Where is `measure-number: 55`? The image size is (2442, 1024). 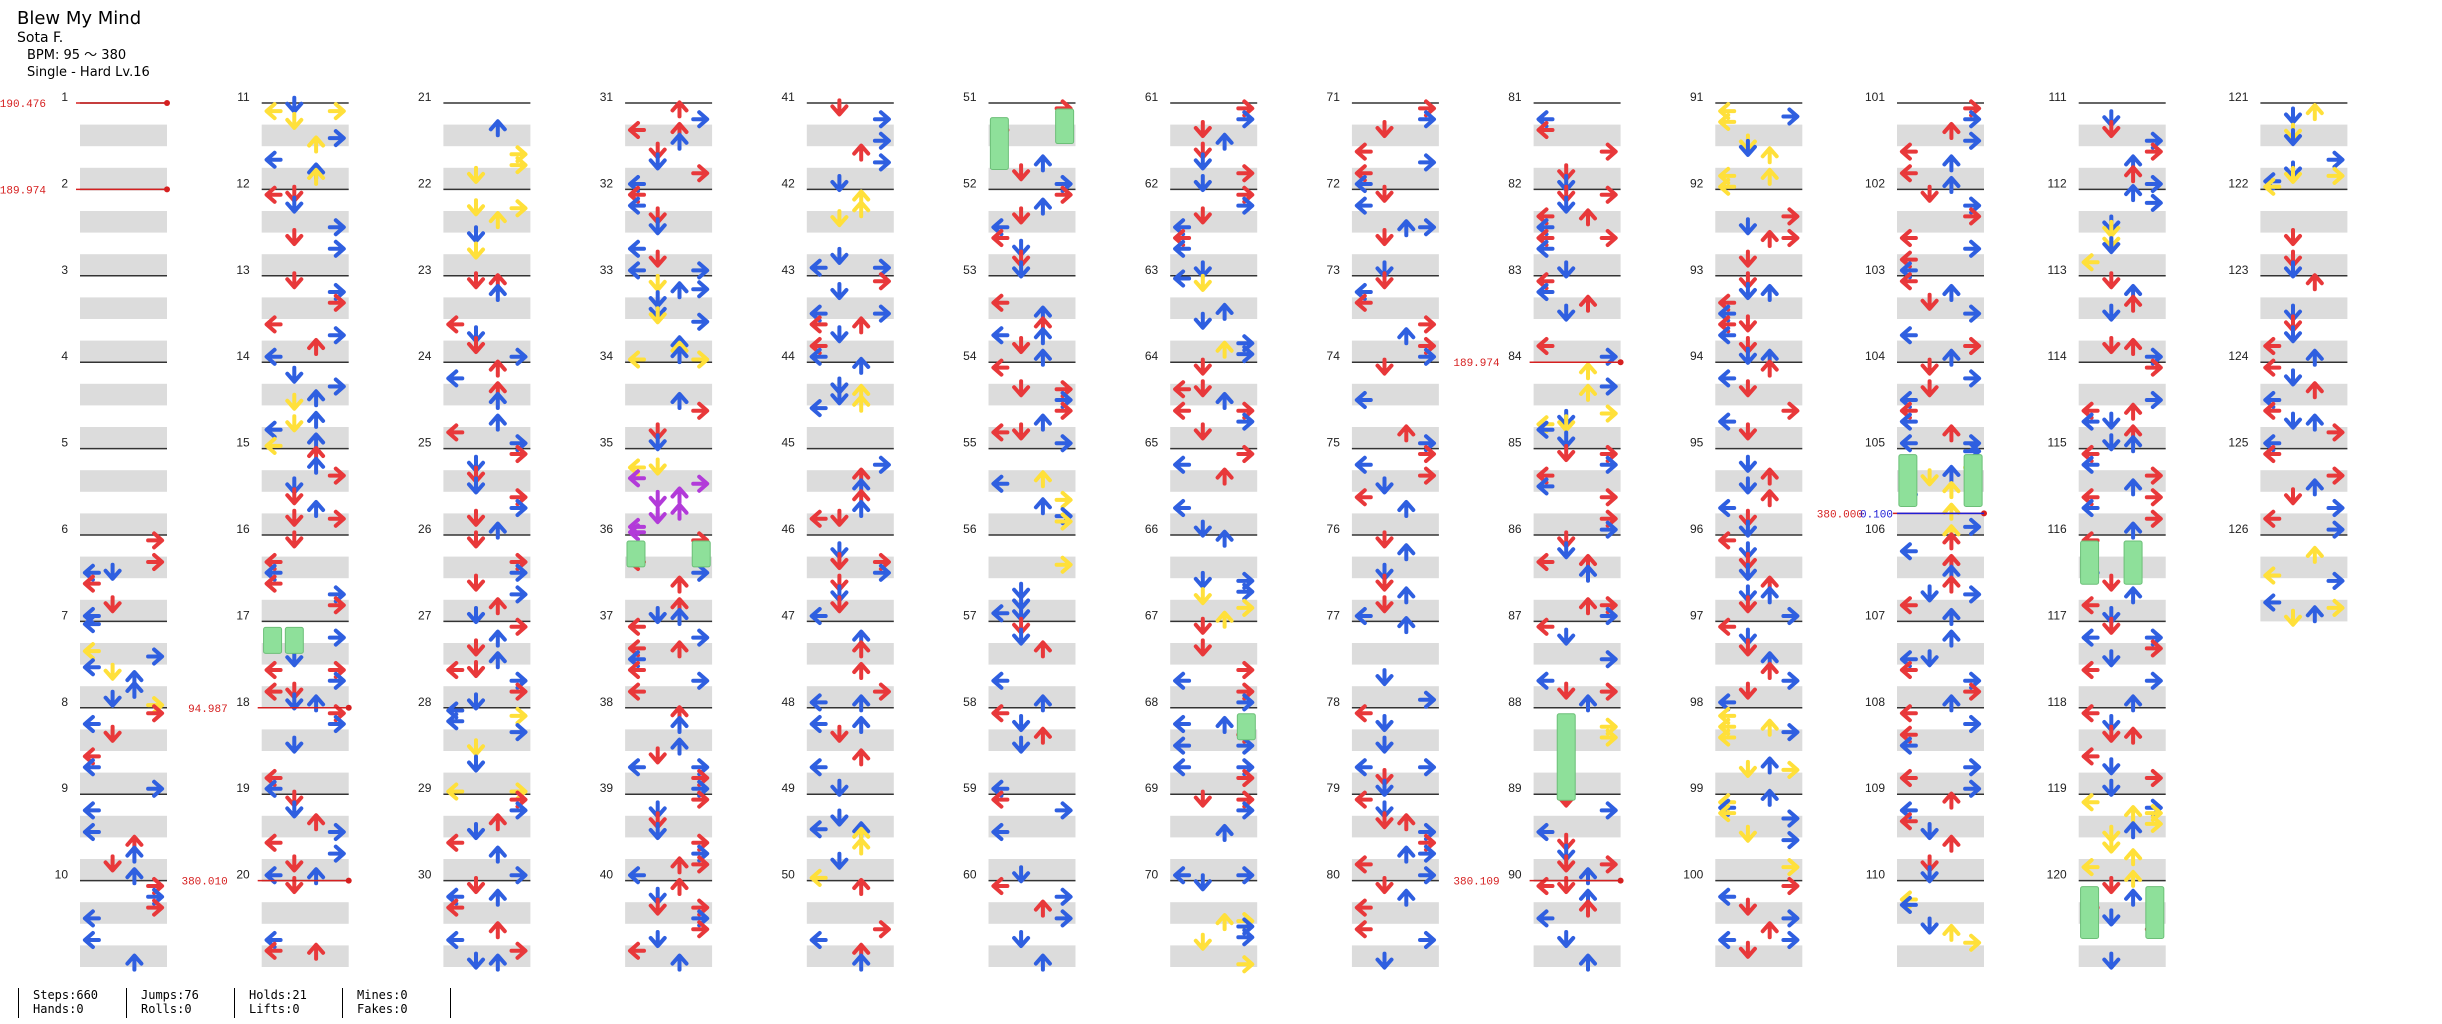
measure-number: 55 is located at coordinates (970, 443).